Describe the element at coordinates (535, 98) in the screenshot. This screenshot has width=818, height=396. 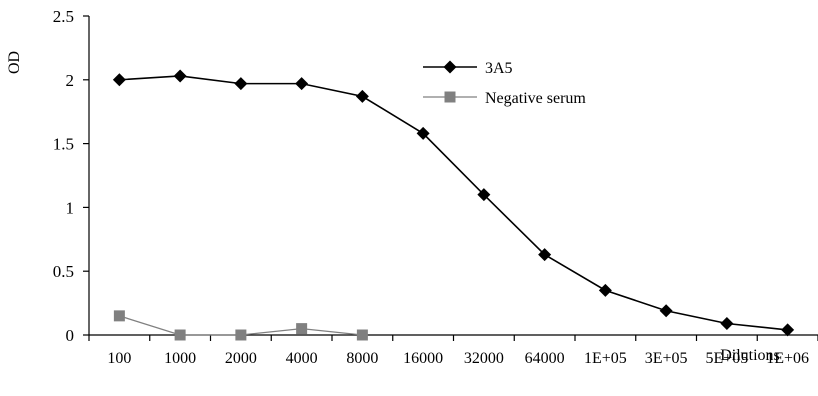
I see `legend-label: Negative serum` at that location.